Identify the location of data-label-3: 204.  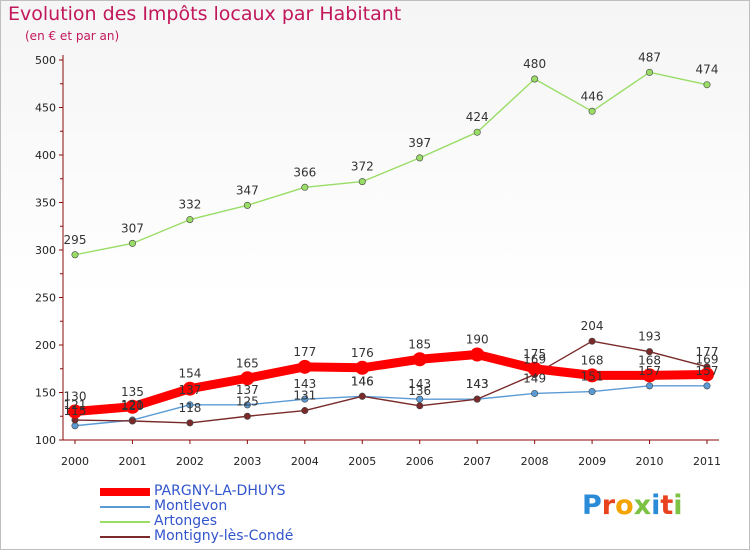
(592, 326).